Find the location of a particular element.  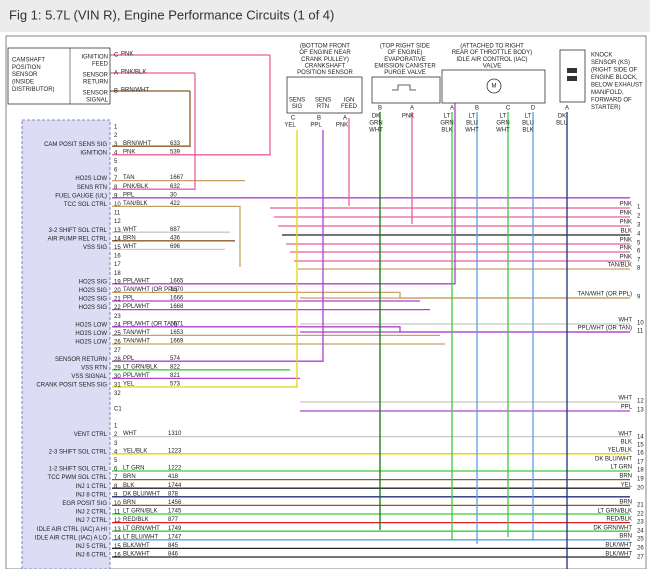

pcm-function: TCC PWM SOL CTRL is located at coordinates (78, 478).